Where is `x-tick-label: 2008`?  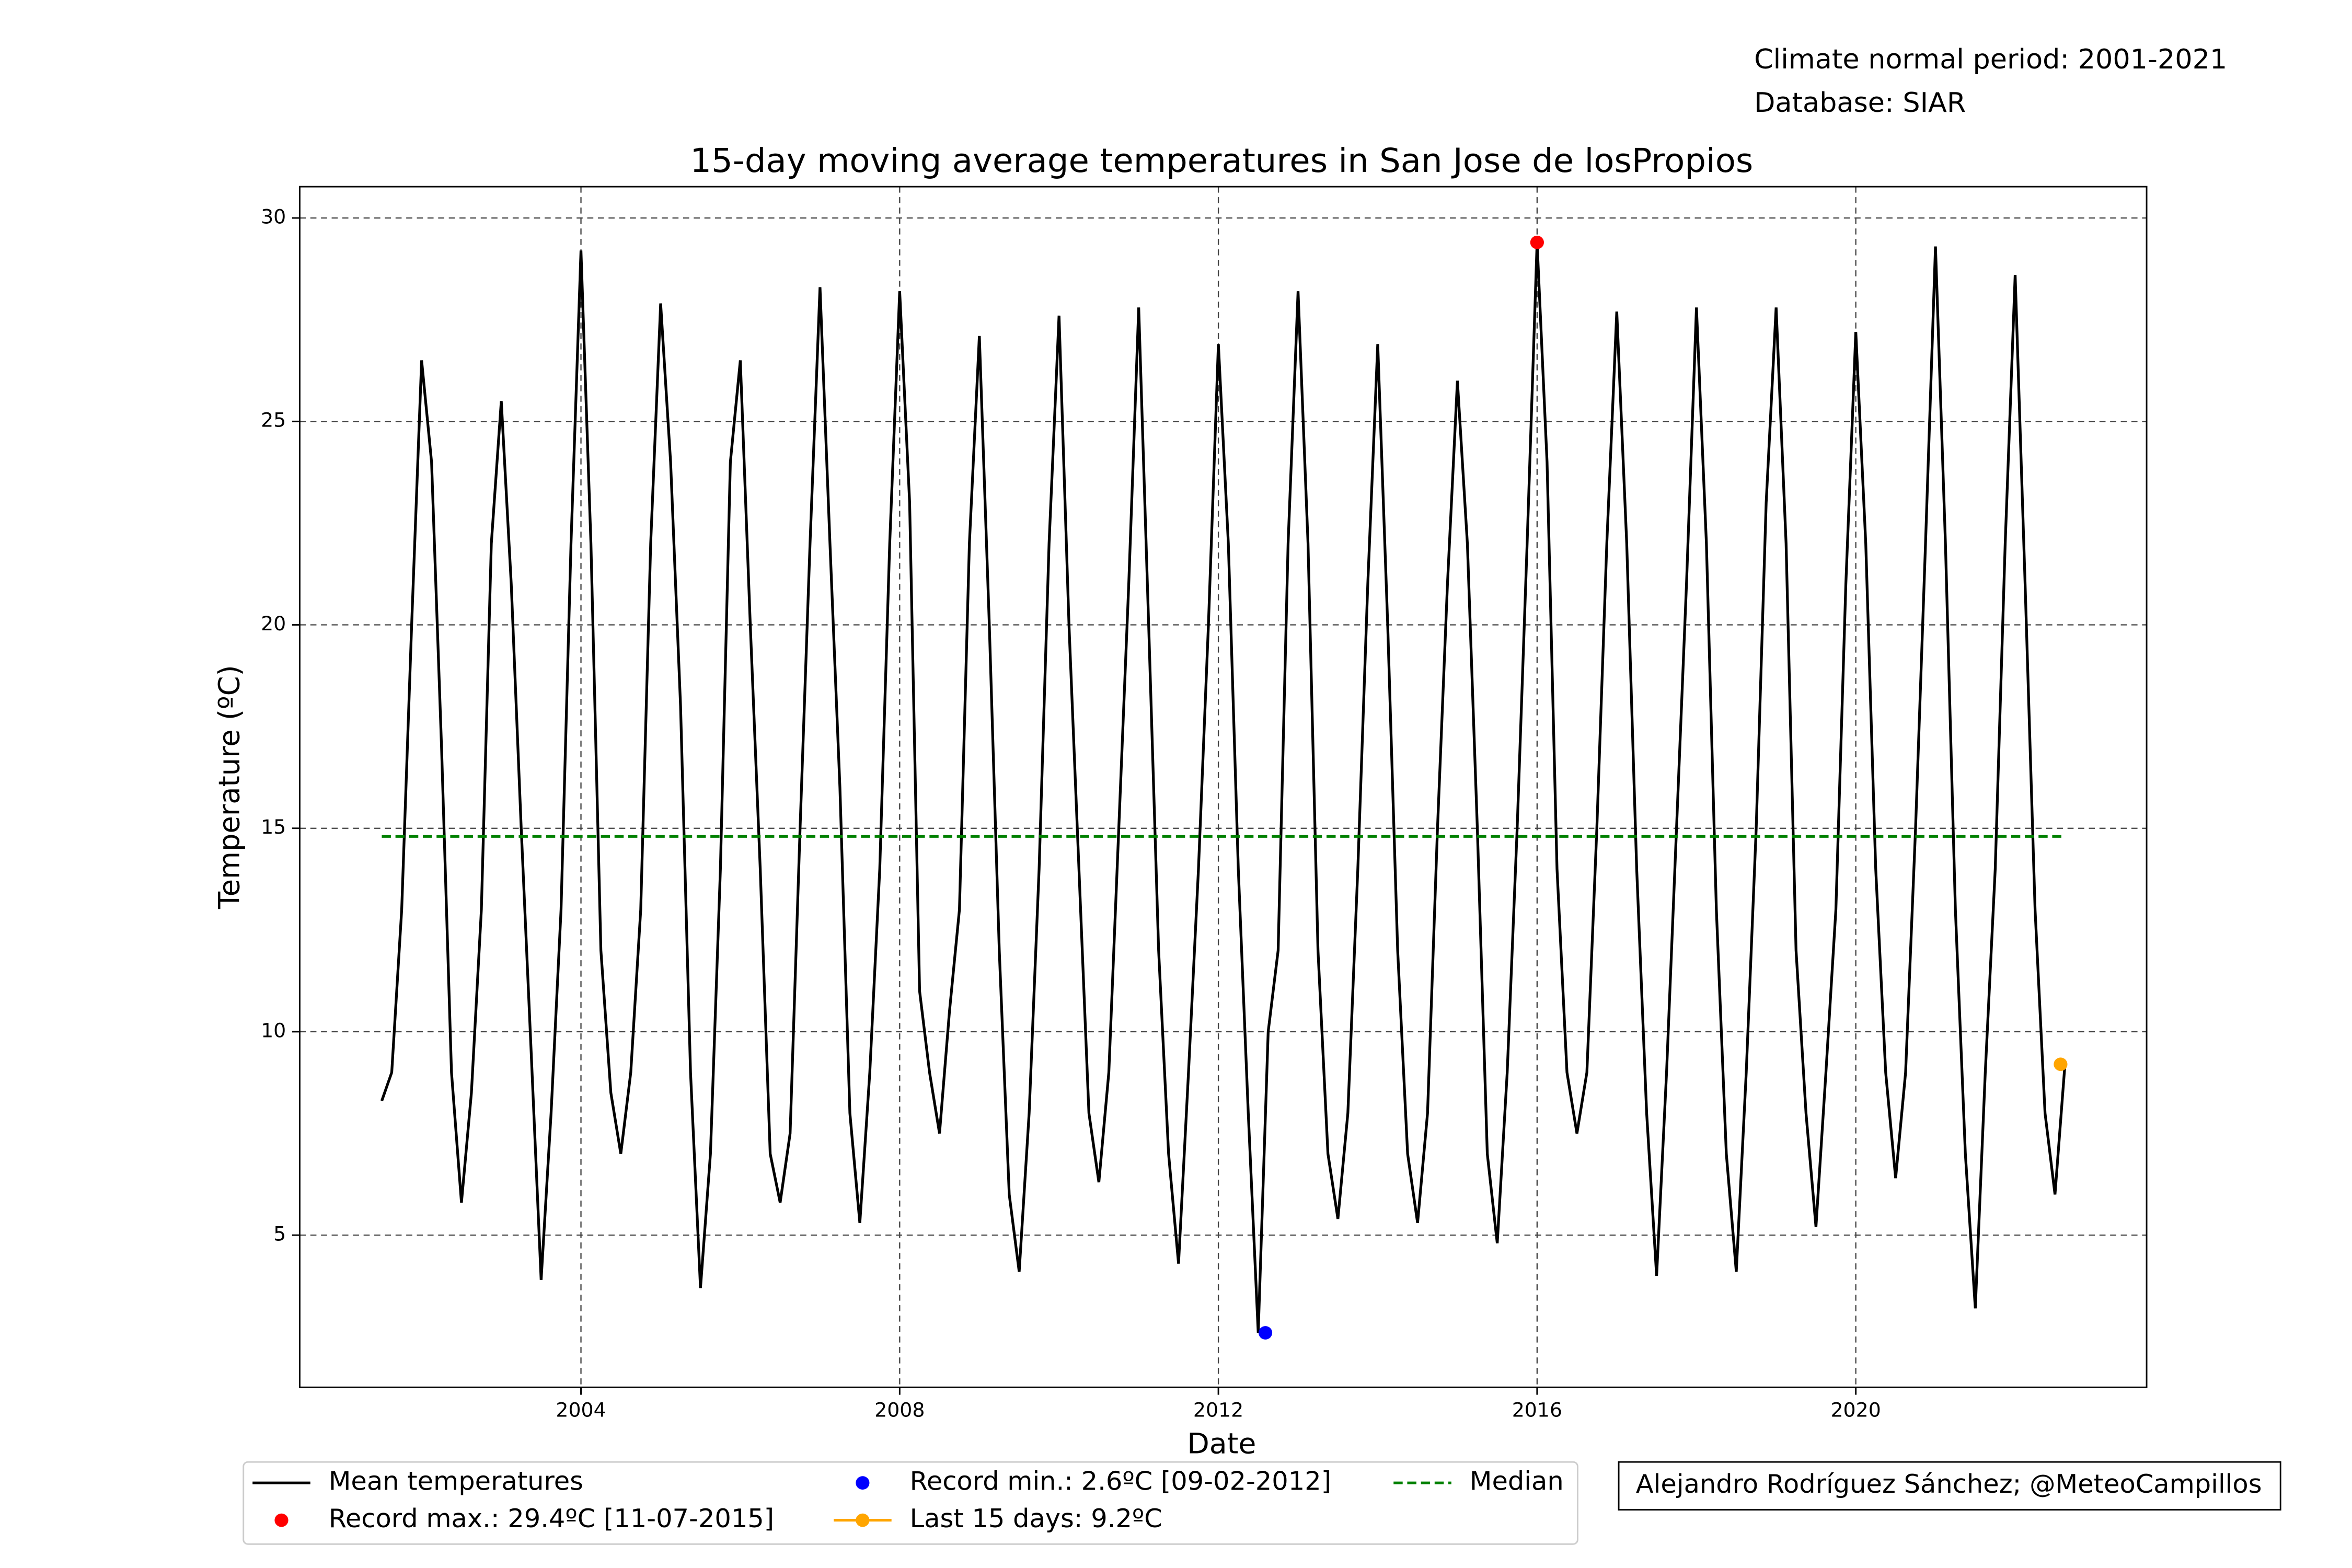 x-tick-label: 2008 is located at coordinates (899, 1410).